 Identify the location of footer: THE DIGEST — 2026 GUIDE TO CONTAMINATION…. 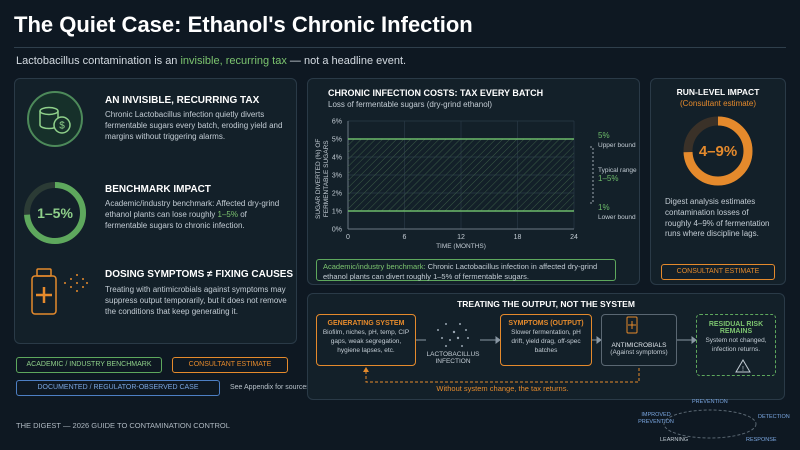
(123, 425).